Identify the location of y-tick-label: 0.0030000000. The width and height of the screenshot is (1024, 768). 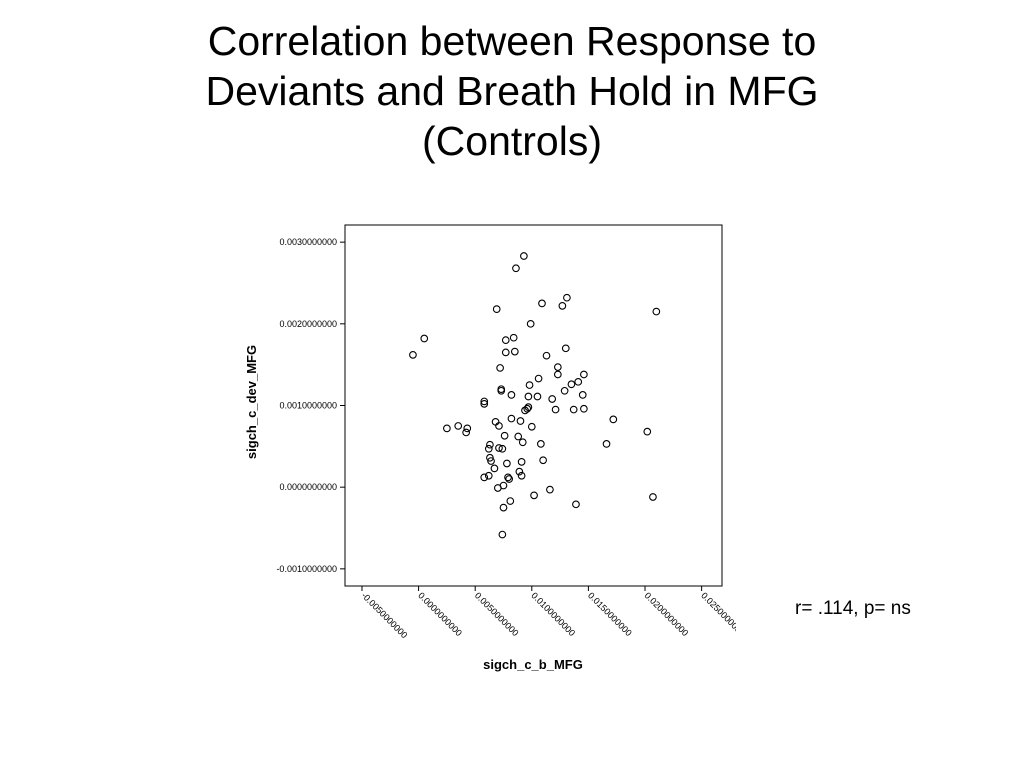
(308, 242).